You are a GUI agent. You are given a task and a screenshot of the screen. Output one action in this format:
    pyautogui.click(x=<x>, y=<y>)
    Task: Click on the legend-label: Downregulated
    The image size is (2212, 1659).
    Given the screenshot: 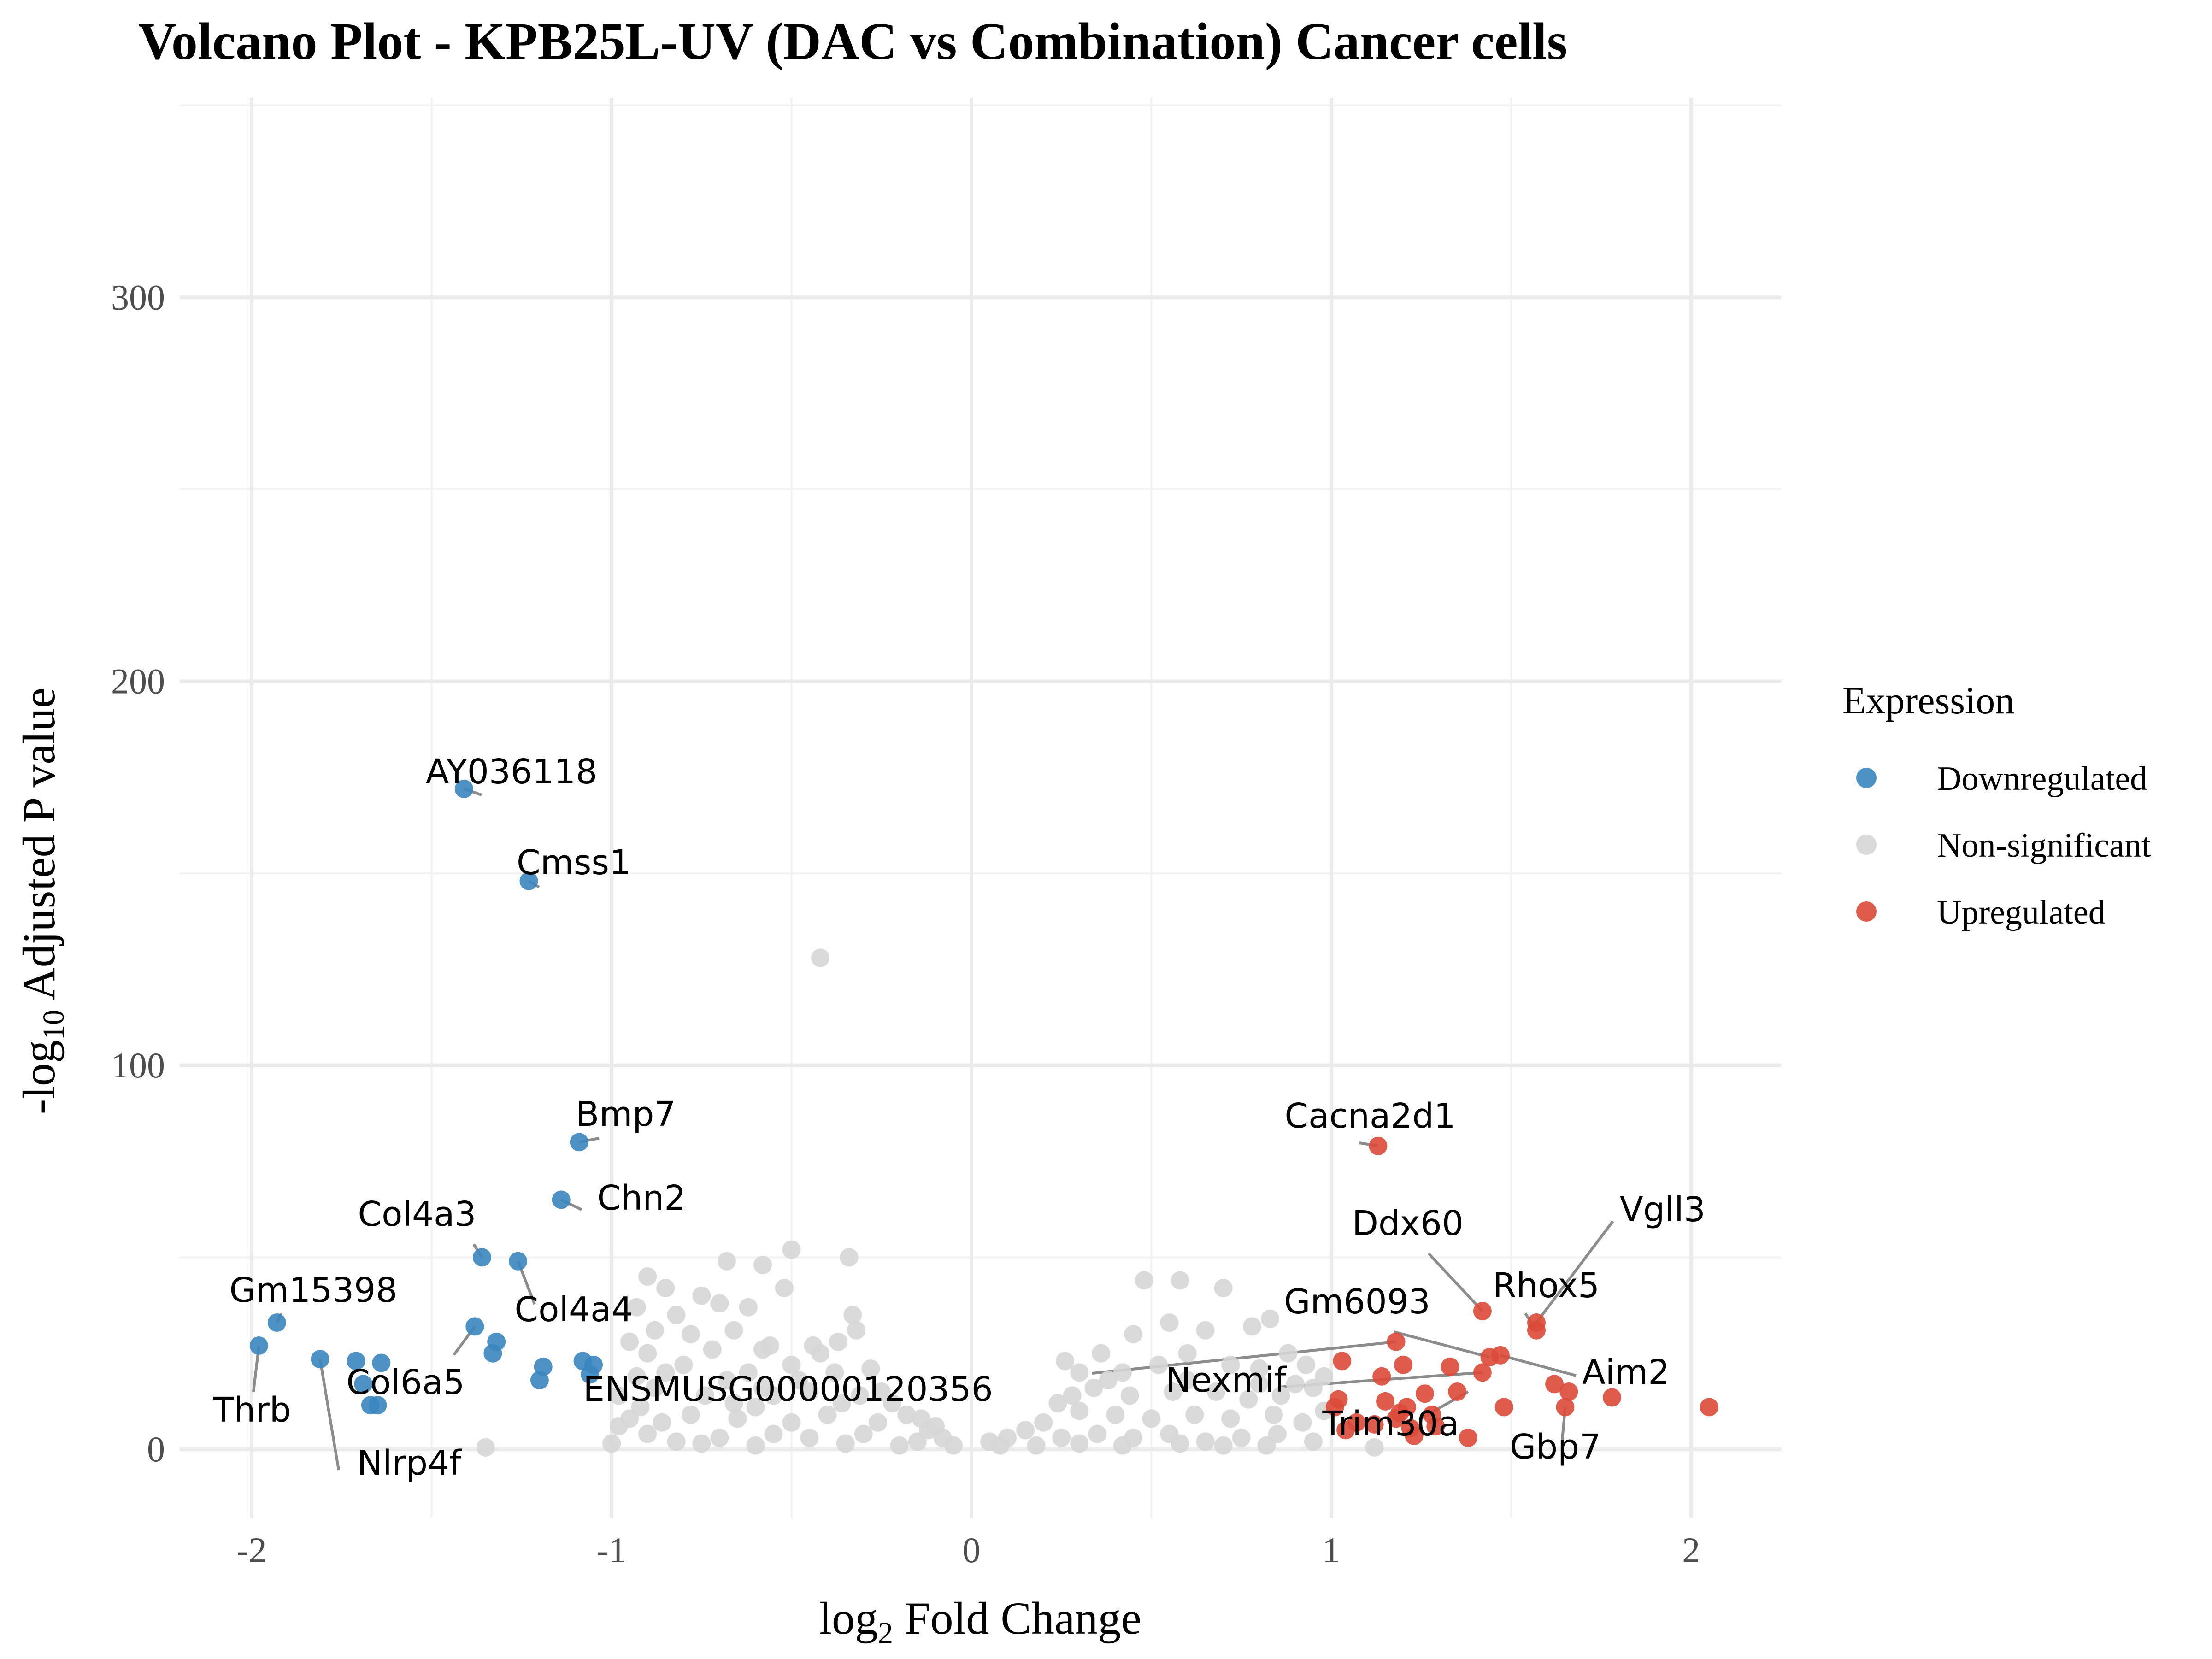 What is the action you would take?
    pyautogui.click(x=2042, y=779)
    